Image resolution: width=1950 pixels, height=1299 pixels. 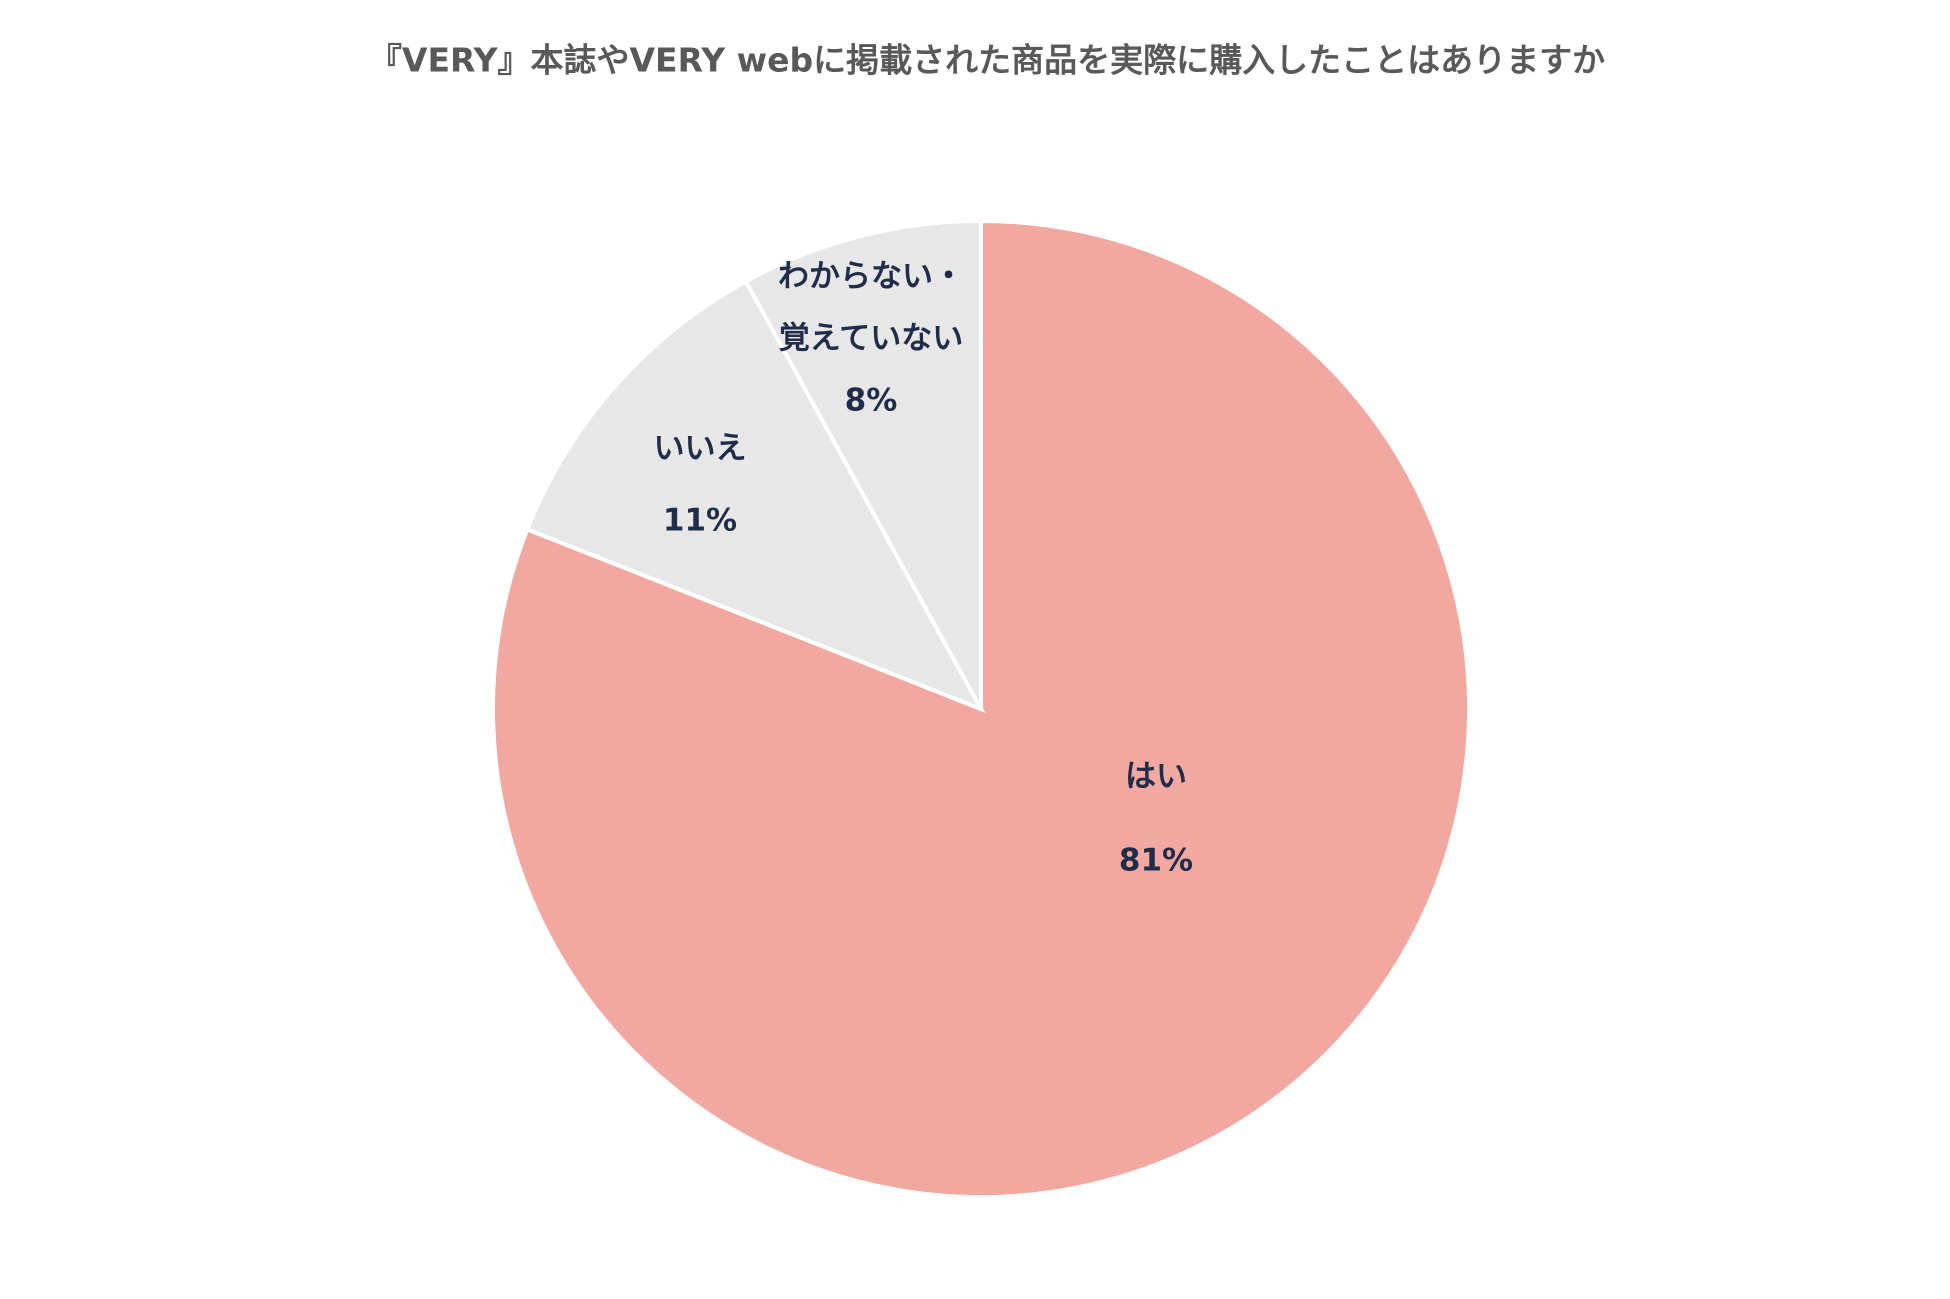 What do you see at coordinates (700, 521) in the screenshot?
I see `value-label: 11%` at bounding box center [700, 521].